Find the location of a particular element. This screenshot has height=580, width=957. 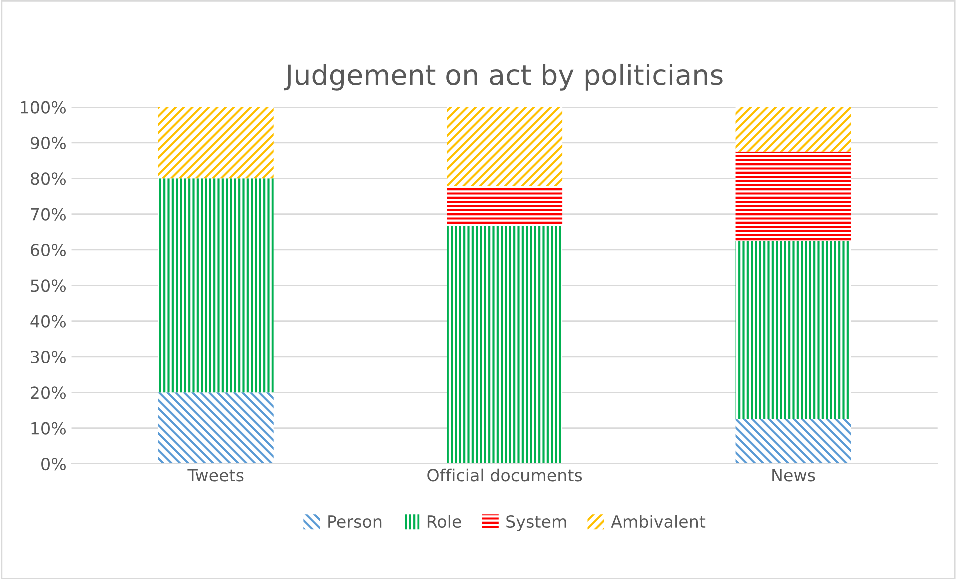

y-tick-label: 10% is located at coordinates (49, 428).